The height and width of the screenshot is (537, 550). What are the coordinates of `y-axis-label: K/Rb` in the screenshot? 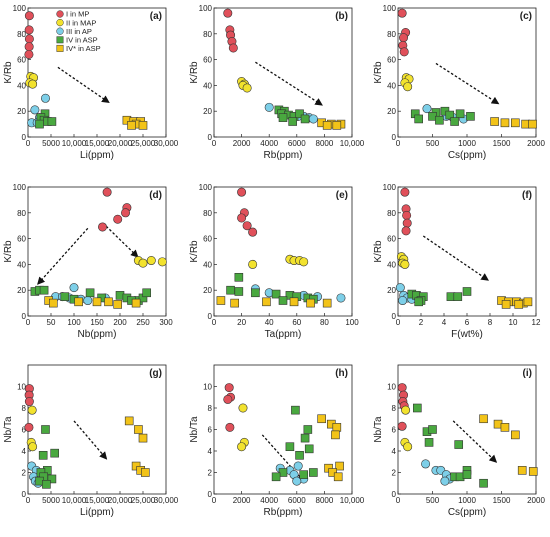 It's located at (378, 251).